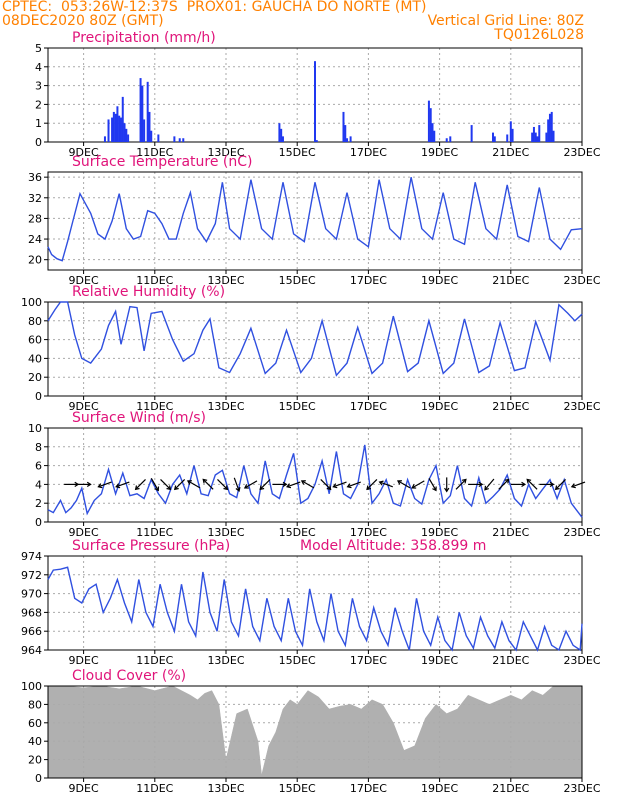 The image size is (618, 800). Describe the element at coordinates (35, 358) in the screenshot. I see `rh-ytick-label: 40` at that location.